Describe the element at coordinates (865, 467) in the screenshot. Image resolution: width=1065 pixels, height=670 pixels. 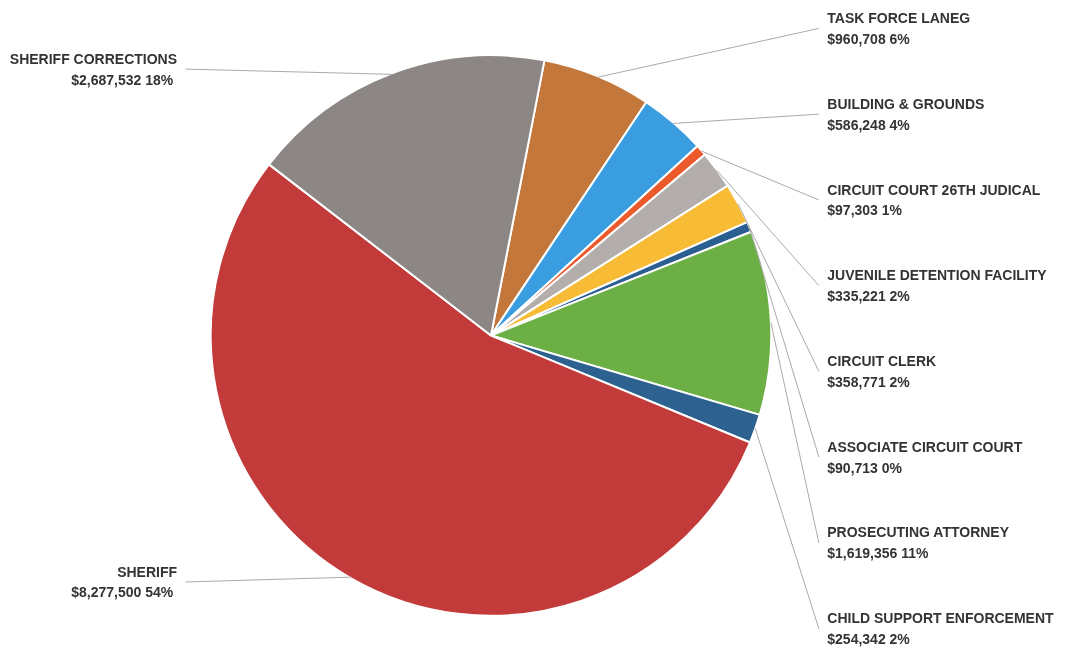
I see `data-label: $90,713 0%` at that location.